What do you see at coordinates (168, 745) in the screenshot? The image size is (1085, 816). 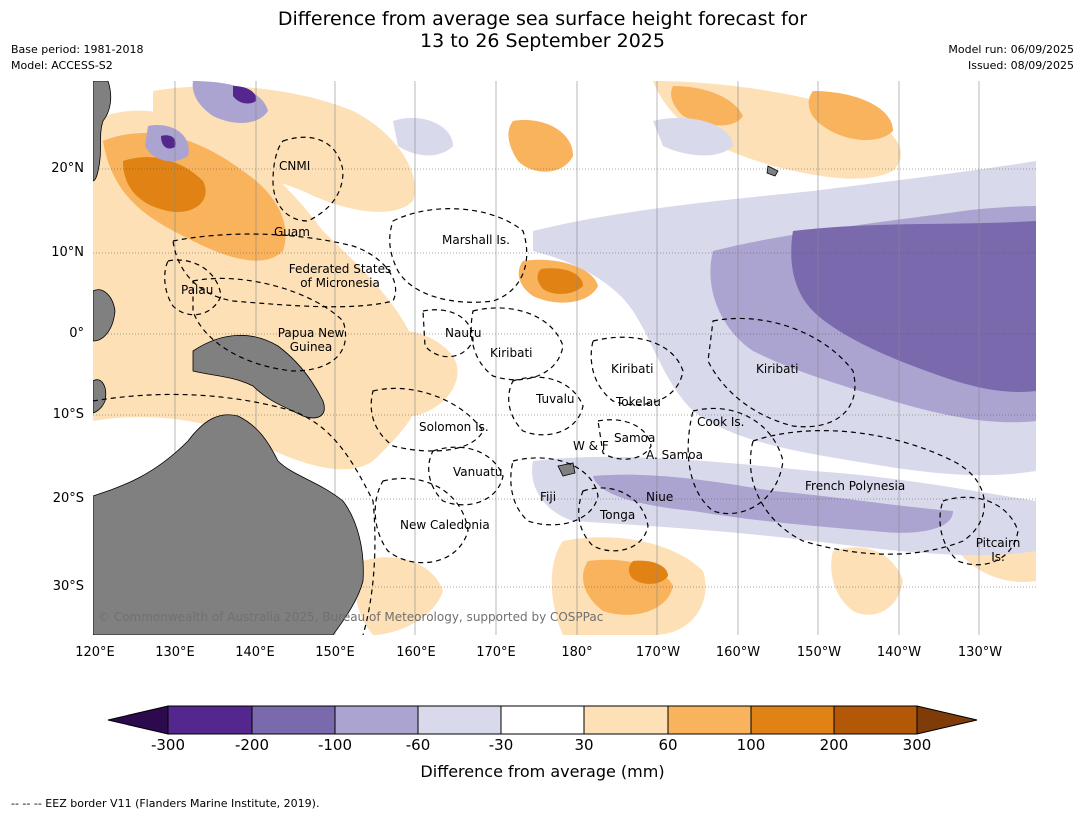 I see `colorbar-tick-1: -300` at bounding box center [168, 745].